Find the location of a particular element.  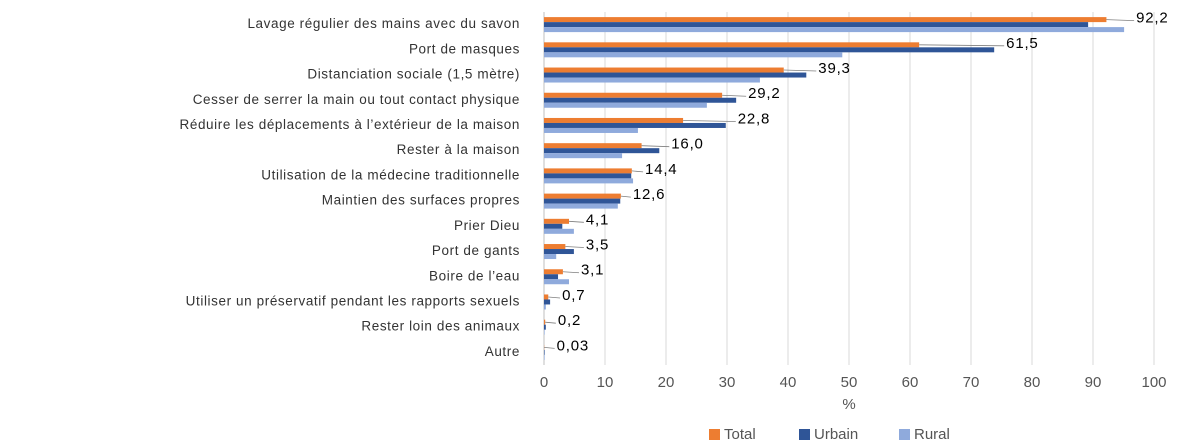

x-tick-label: 70 is located at coordinates (971, 382).